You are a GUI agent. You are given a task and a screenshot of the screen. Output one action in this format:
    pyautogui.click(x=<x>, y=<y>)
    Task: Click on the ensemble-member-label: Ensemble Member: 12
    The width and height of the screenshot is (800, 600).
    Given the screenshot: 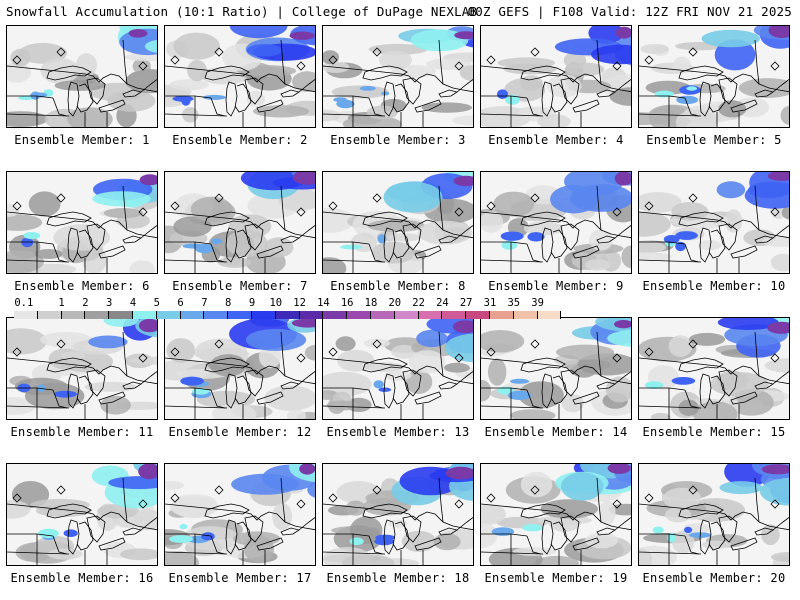 What is the action you would take?
    pyautogui.click(x=240, y=432)
    